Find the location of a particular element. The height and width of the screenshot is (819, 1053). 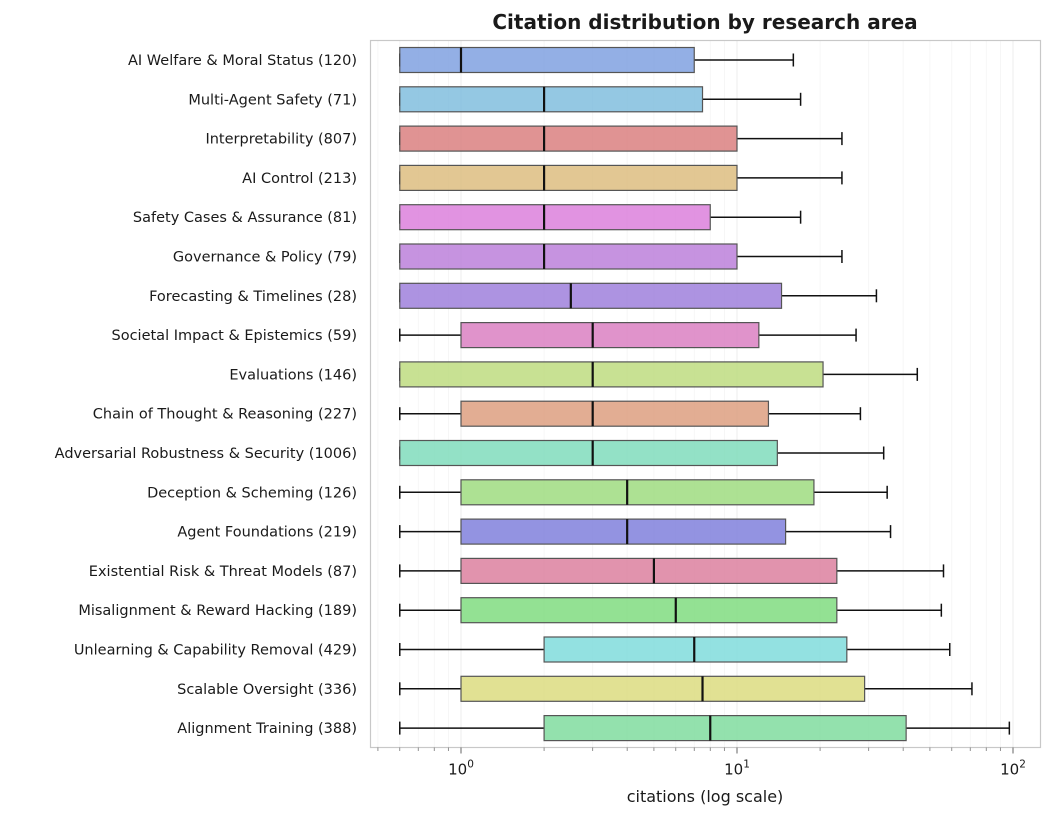

category-label: Adversarial Robustness & Security (1006) is located at coordinates (206, 454).